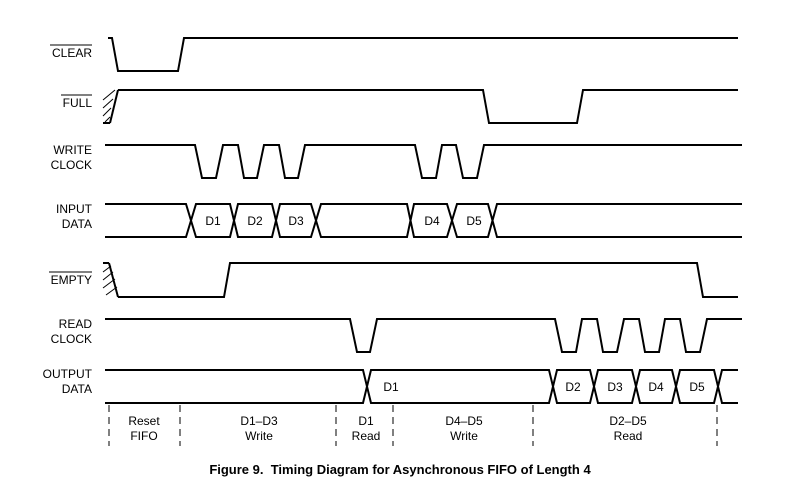  I want to click on input-word-d1: D1, so click(213, 221).